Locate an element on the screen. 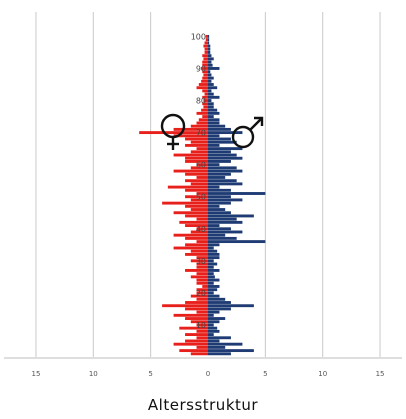  age-tick-label: 100 is located at coordinates (198, 36).